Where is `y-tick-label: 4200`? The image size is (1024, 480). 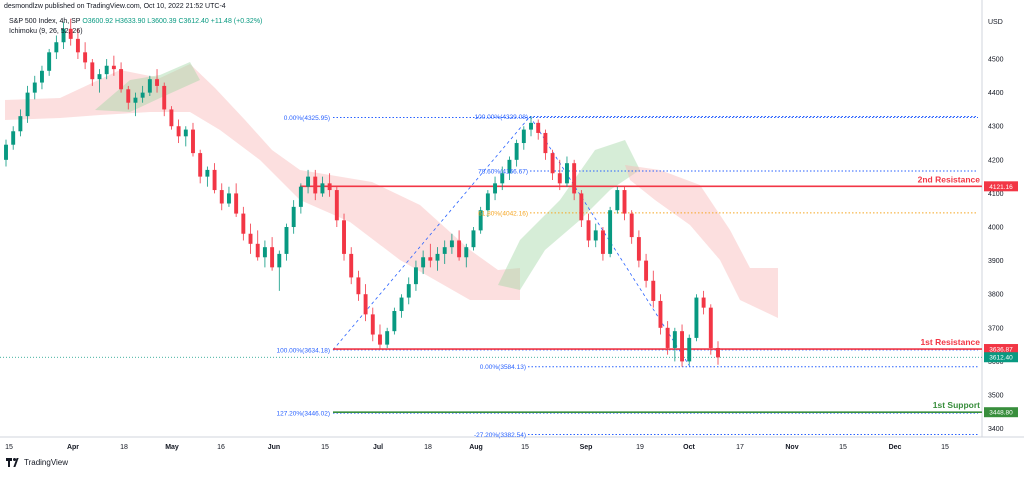
y-tick-label: 4200 is located at coordinates (996, 160).